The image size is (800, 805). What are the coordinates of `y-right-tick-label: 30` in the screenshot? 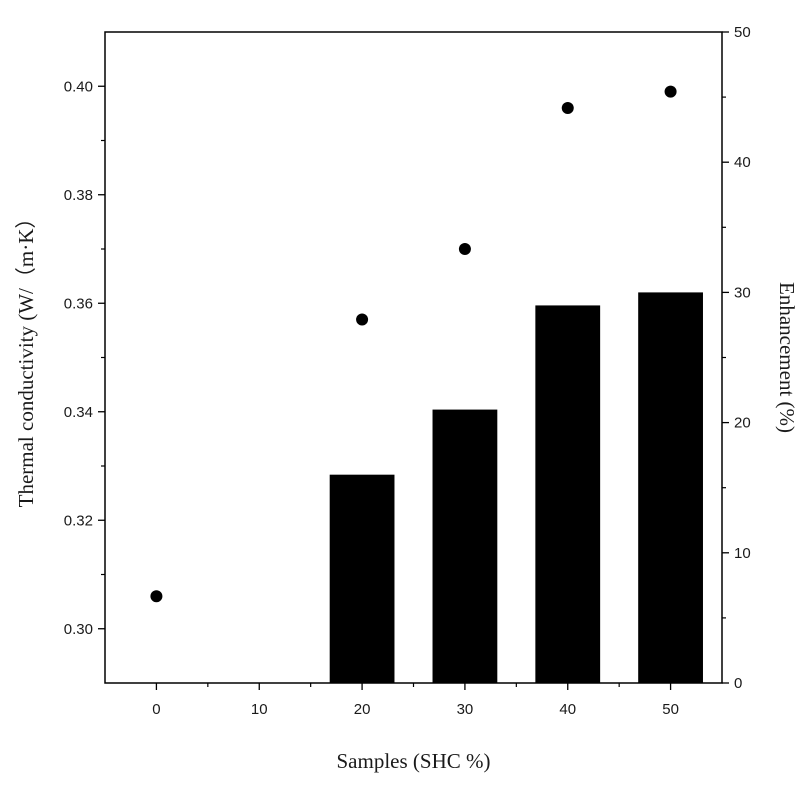 It's located at (742, 292).